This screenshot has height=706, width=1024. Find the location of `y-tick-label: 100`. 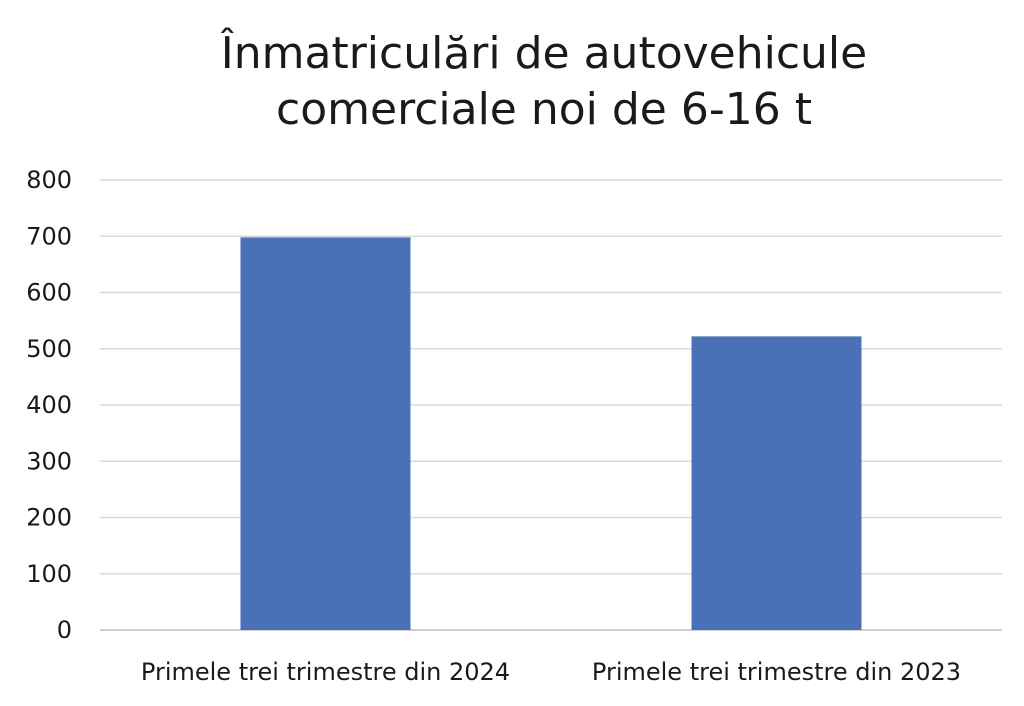

y-tick-label: 100 is located at coordinates (49, 574).